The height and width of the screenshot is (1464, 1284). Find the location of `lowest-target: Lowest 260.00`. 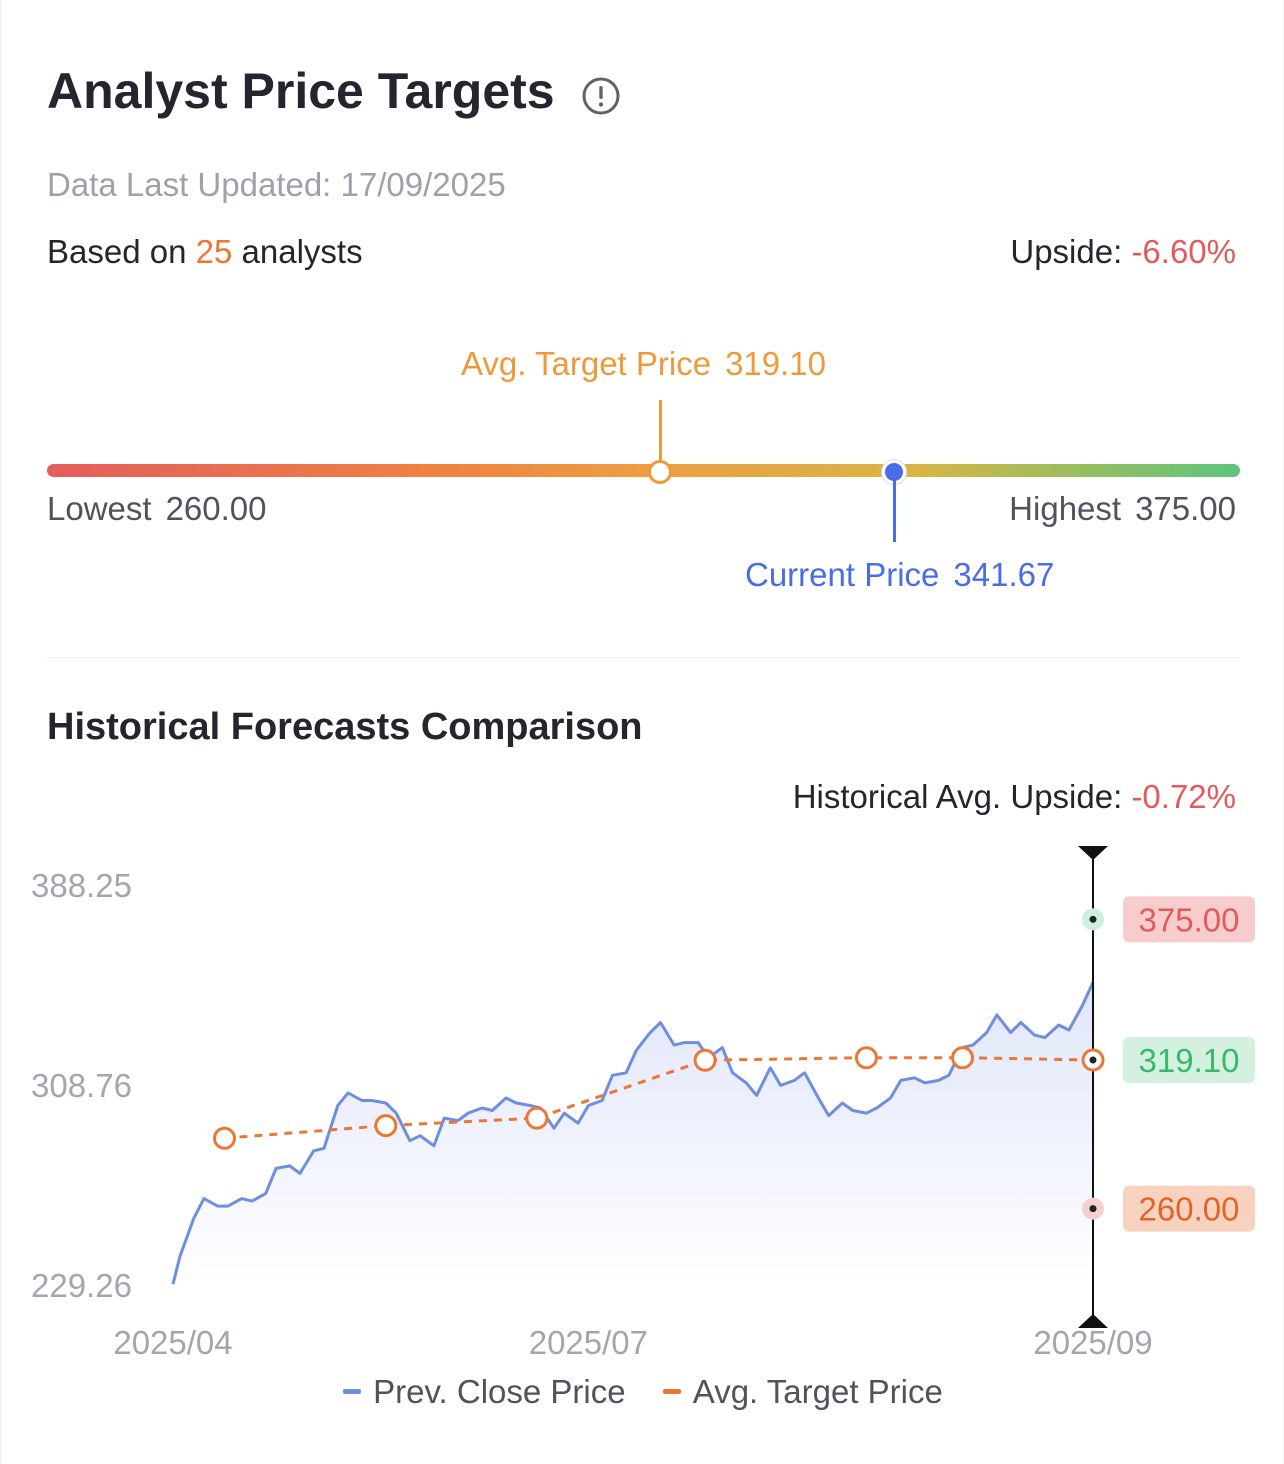

lowest-target: Lowest 260.00 is located at coordinates (157, 509).